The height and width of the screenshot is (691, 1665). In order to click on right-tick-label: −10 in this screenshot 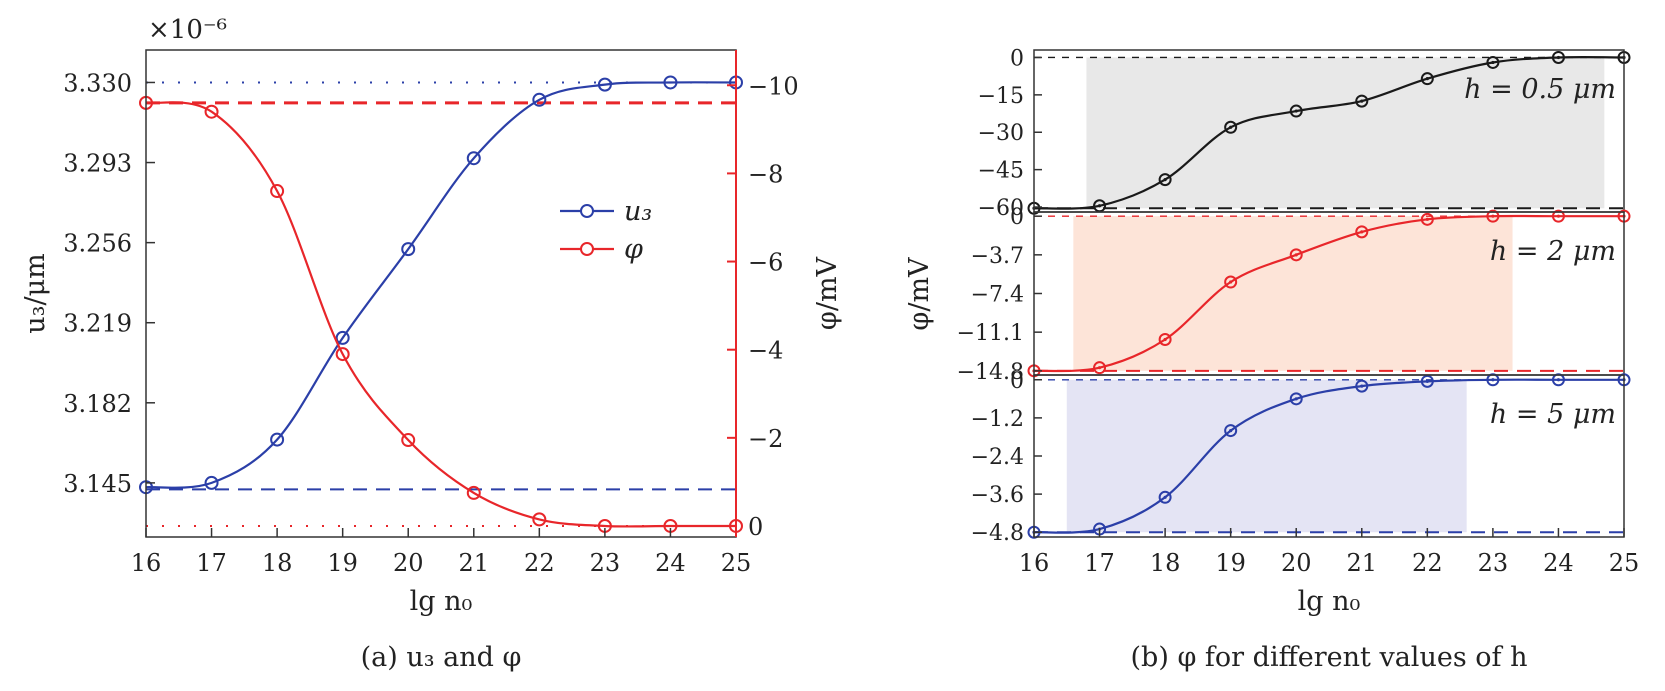, I will do `click(773, 86)`.